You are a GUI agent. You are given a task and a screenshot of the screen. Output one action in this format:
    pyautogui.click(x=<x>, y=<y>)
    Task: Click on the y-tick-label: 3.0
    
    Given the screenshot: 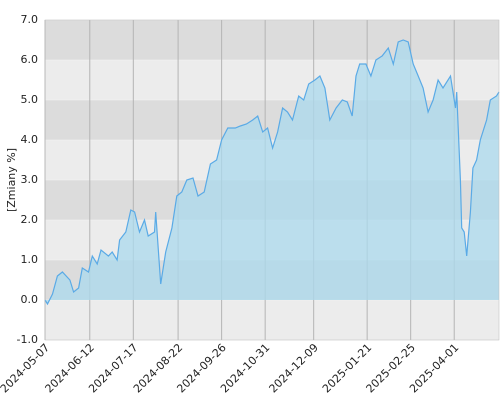 What is the action you would take?
    pyautogui.click(x=30, y=179)
    